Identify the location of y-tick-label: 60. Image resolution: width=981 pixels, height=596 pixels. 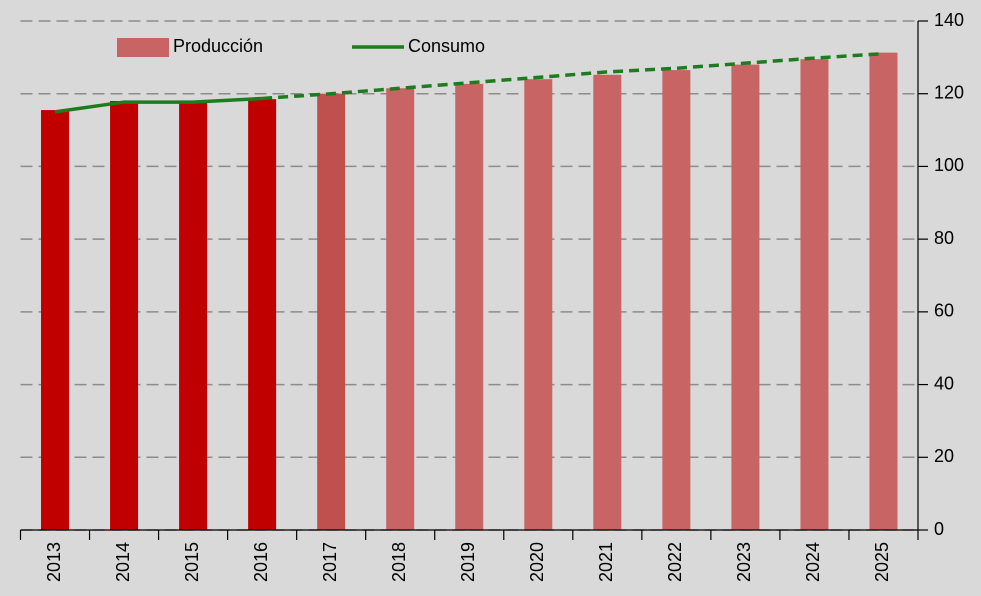
(944, 311).